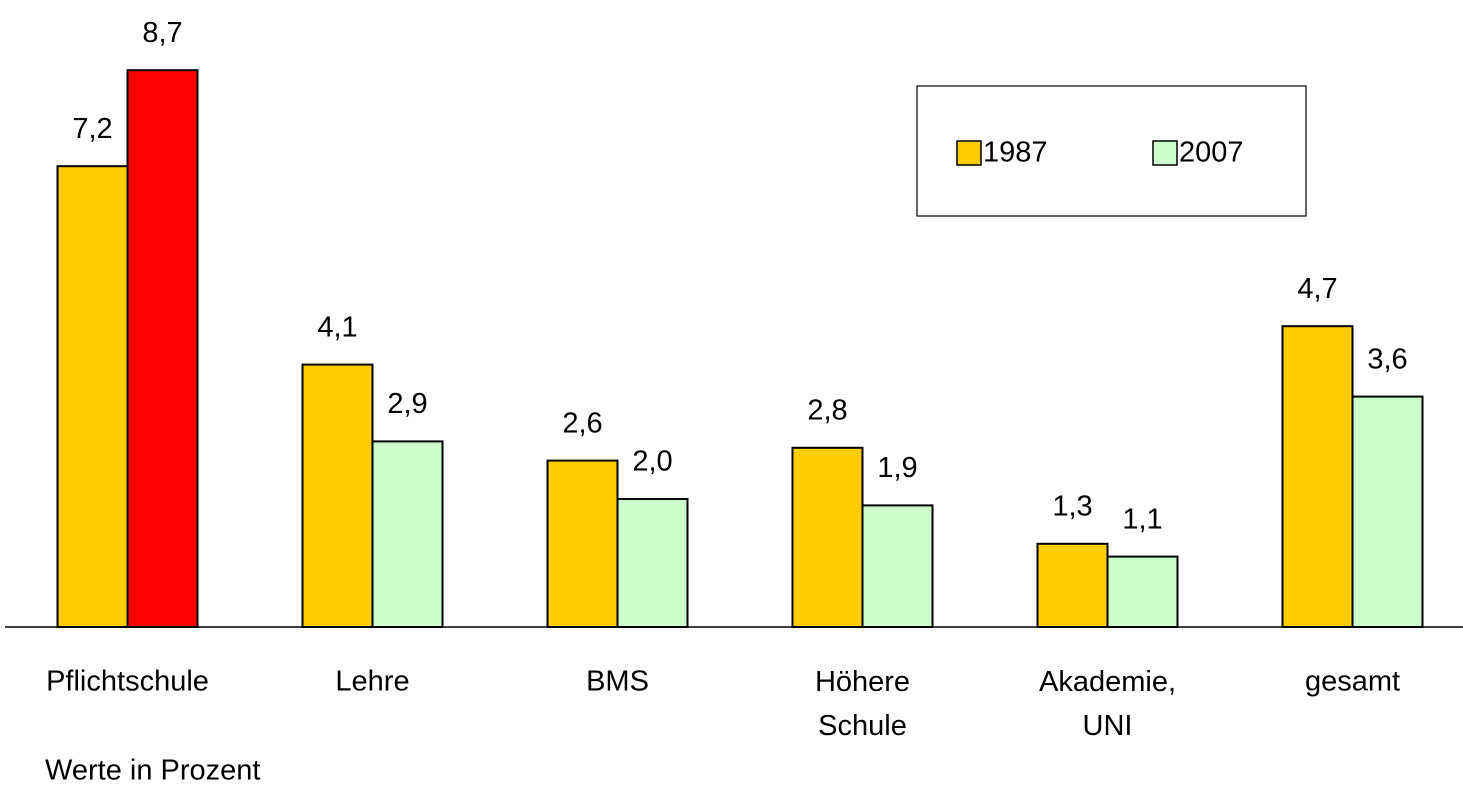 This screenshot has width=1463, height=785. What do you see at coordinates (582, 423) in the screenshot?
I see `data-label: 2,6` at bounding box center [582, 423].